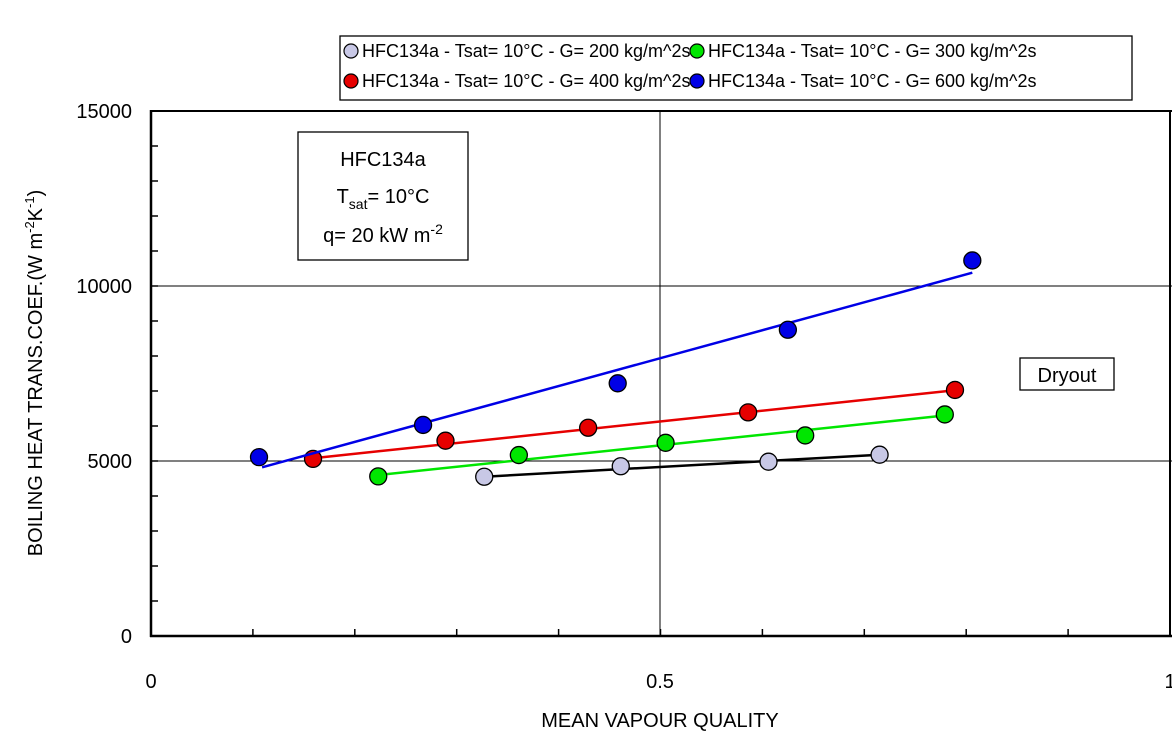 This screenshot has height=736, width=1172. What do you see at coordinates (150, 682) in the screenshot?
I see `x-tick-label-0: 0` at bounding box center [150, 682].